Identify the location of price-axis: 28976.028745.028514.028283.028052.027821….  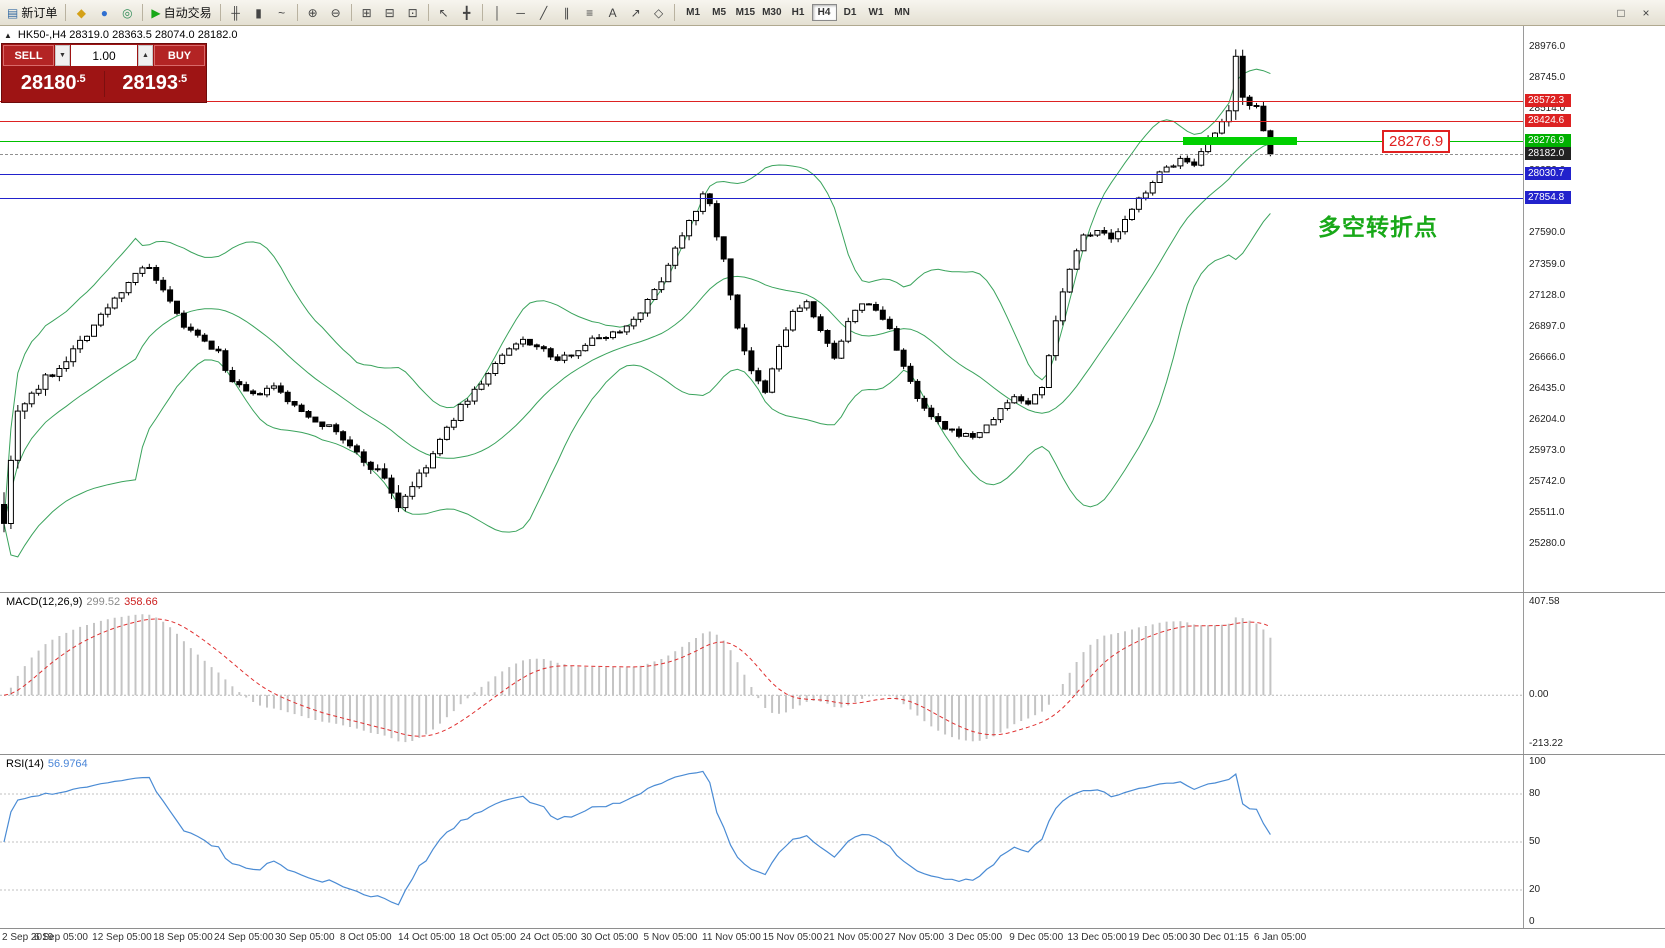
(1594, 477).